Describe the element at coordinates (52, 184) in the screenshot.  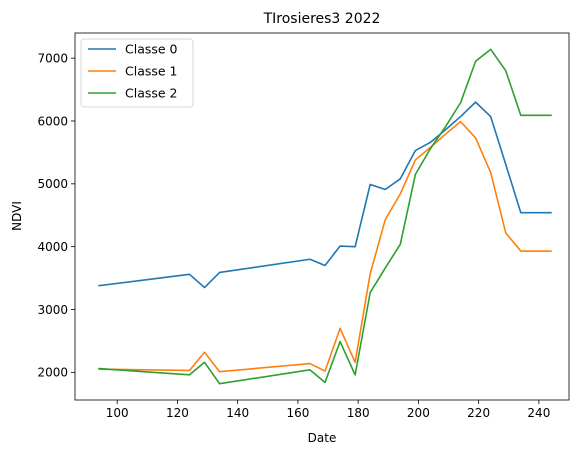
I see `y-tick-label: 5000` at that location.